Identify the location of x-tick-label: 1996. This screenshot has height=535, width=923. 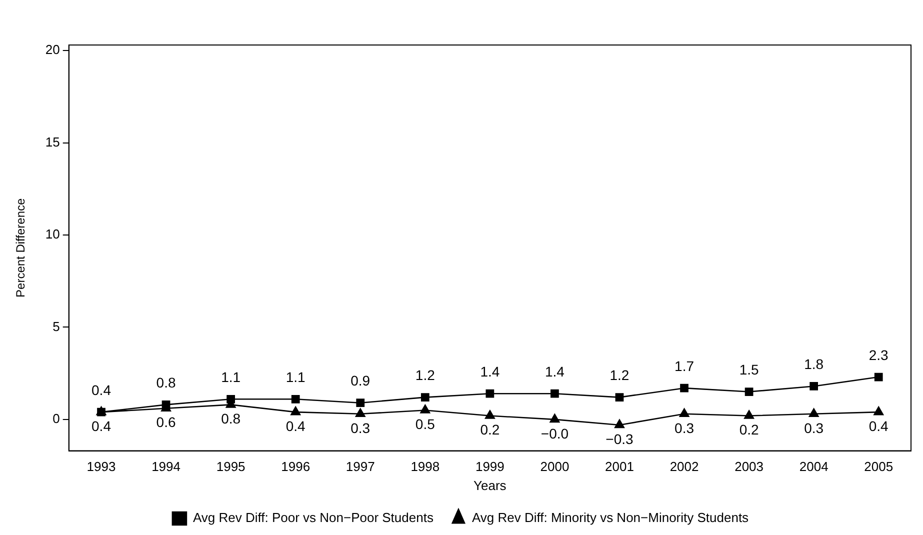
(295, 466).